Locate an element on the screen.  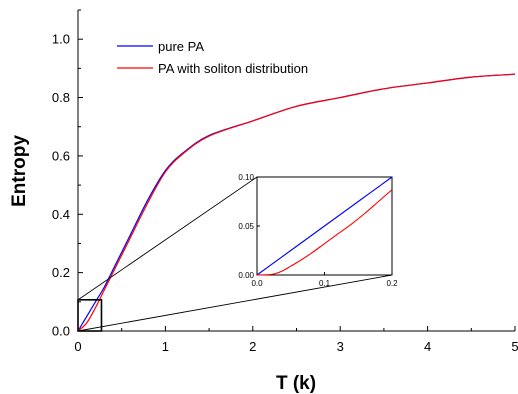
y-tick-label: 1.0 is located at coordinates (61, 39).